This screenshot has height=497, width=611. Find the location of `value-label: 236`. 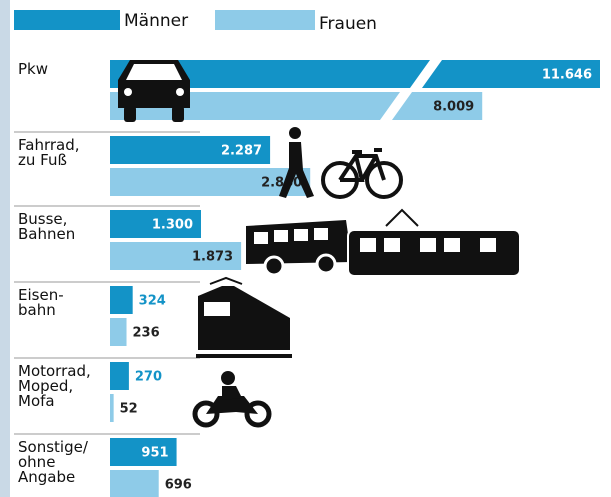

value-label: 236 is located at coordinates (146, 333).